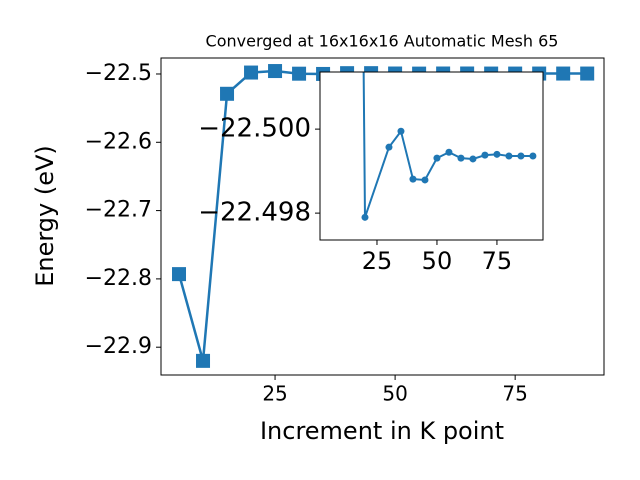 This screenshot has height=480, width=640. What do you see at coordinates (382, 41) in the screenshot?
I see `chart-title: Converged at 16x16x16 Automatic Mesh 65` at bounding box center [382, 41].